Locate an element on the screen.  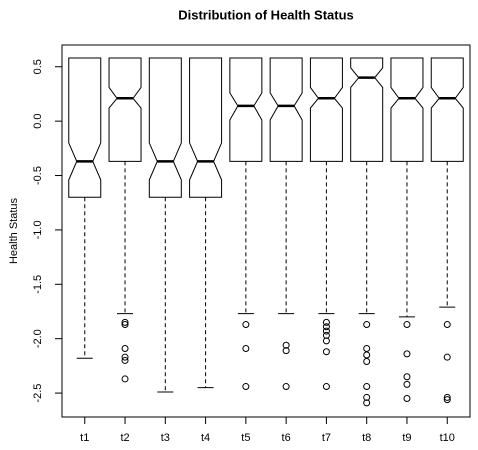
y-axis-label: Health Status is located at coordinates (14, 230).